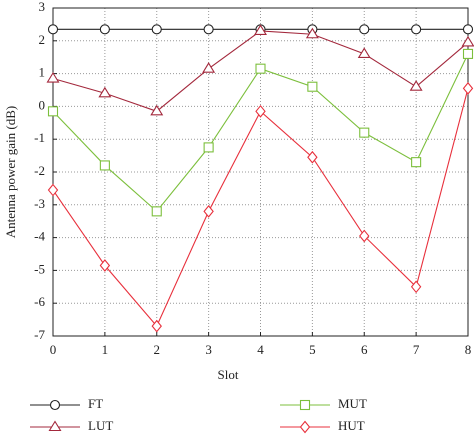  What do you see at coordinates (42, 39) in the screenshot?
I see `y-tick-label: 2` at bounding box center [42, 39].